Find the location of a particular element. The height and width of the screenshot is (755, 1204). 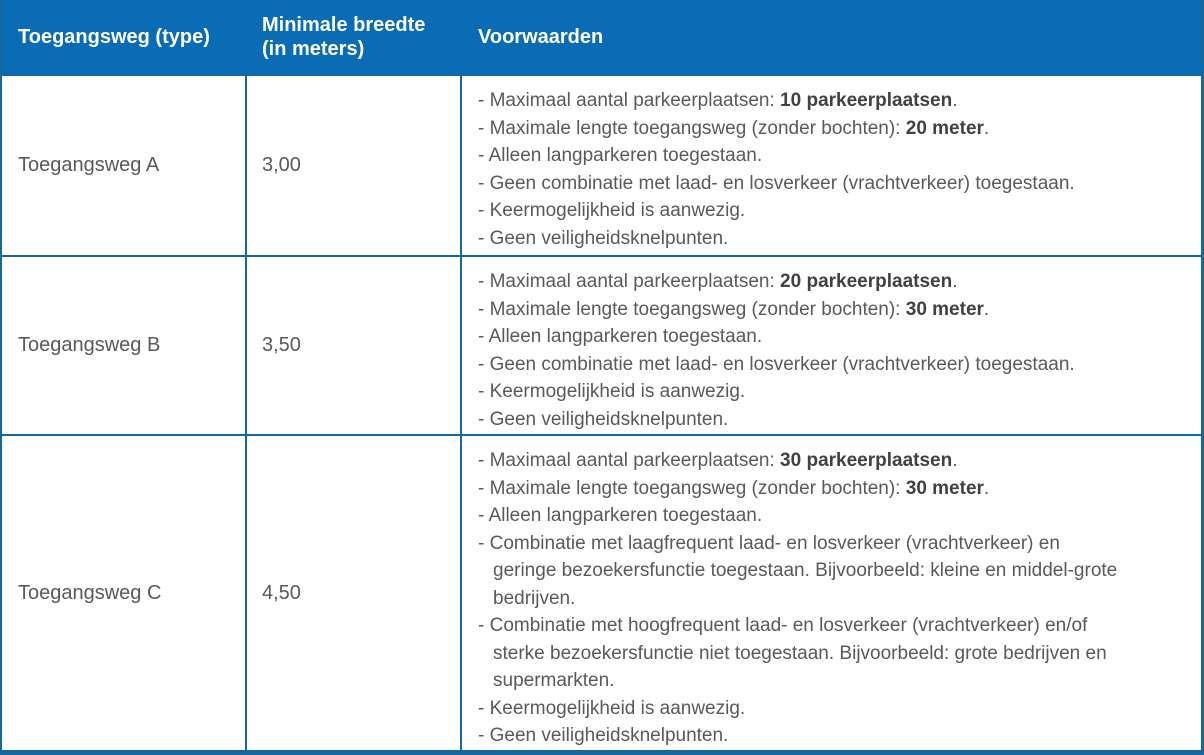

min-width-value: 3,00 is located at coordinates (281, 165).